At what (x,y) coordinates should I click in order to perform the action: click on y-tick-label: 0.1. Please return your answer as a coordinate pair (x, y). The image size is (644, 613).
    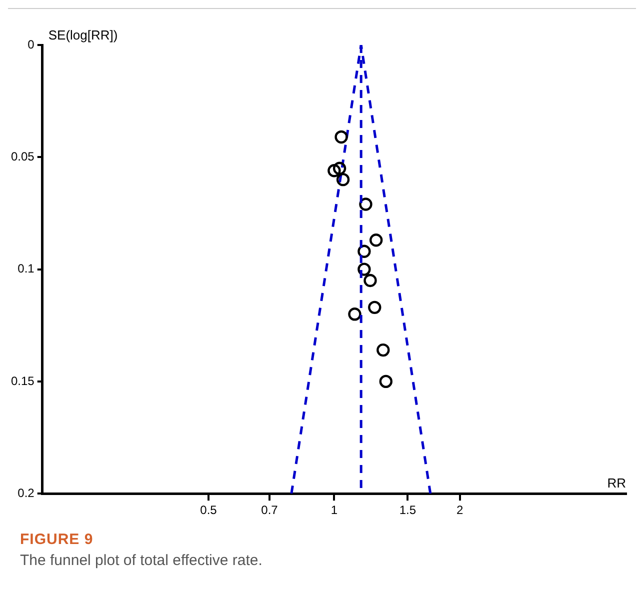
    Looking at the image, I should click on (26, 269).